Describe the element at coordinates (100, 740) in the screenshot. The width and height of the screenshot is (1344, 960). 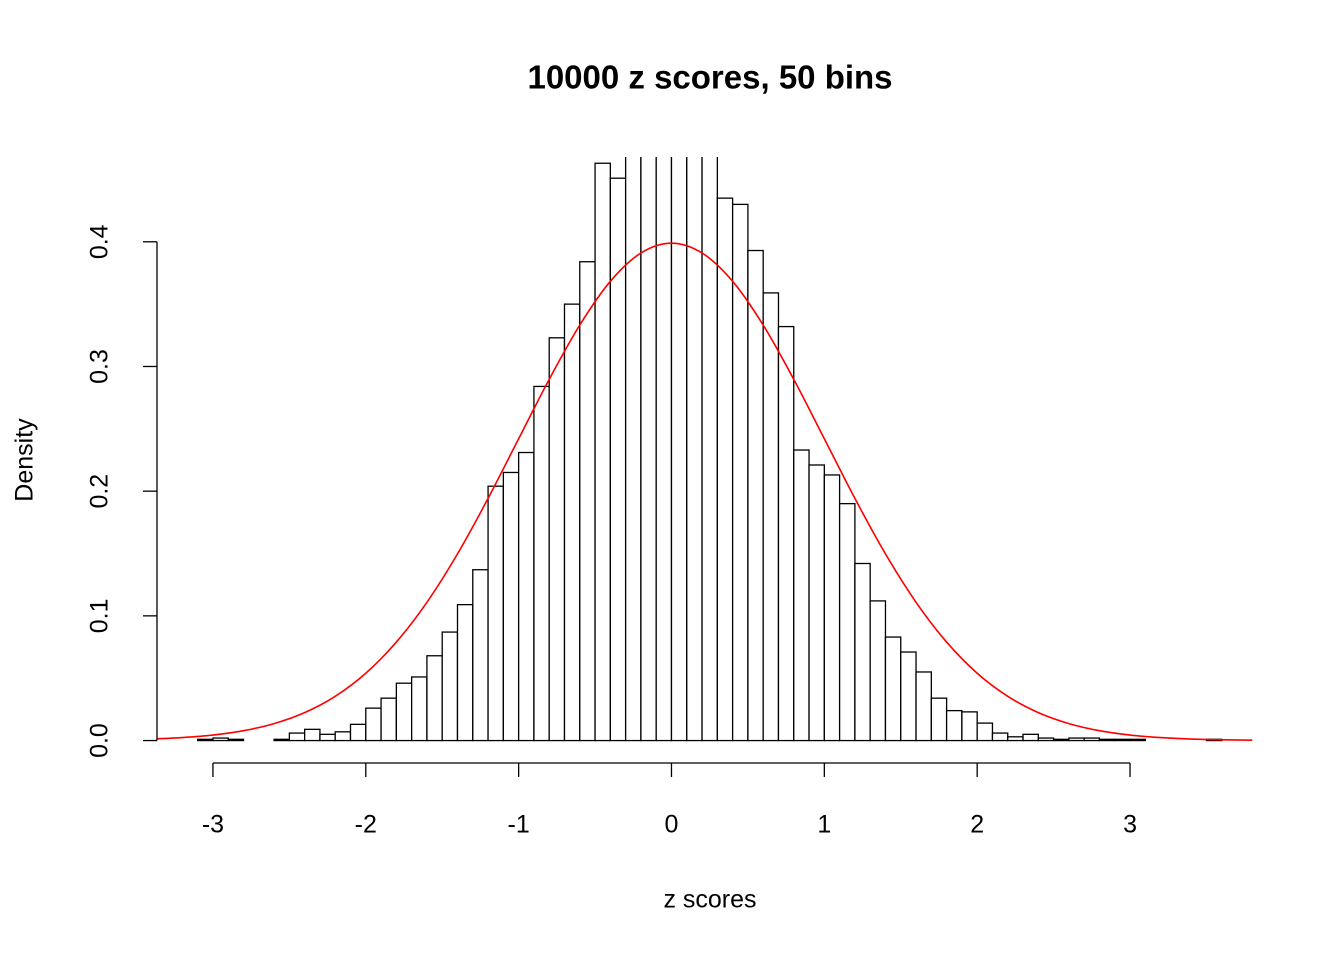
I see `y-tick-label: 0.0` at that location.